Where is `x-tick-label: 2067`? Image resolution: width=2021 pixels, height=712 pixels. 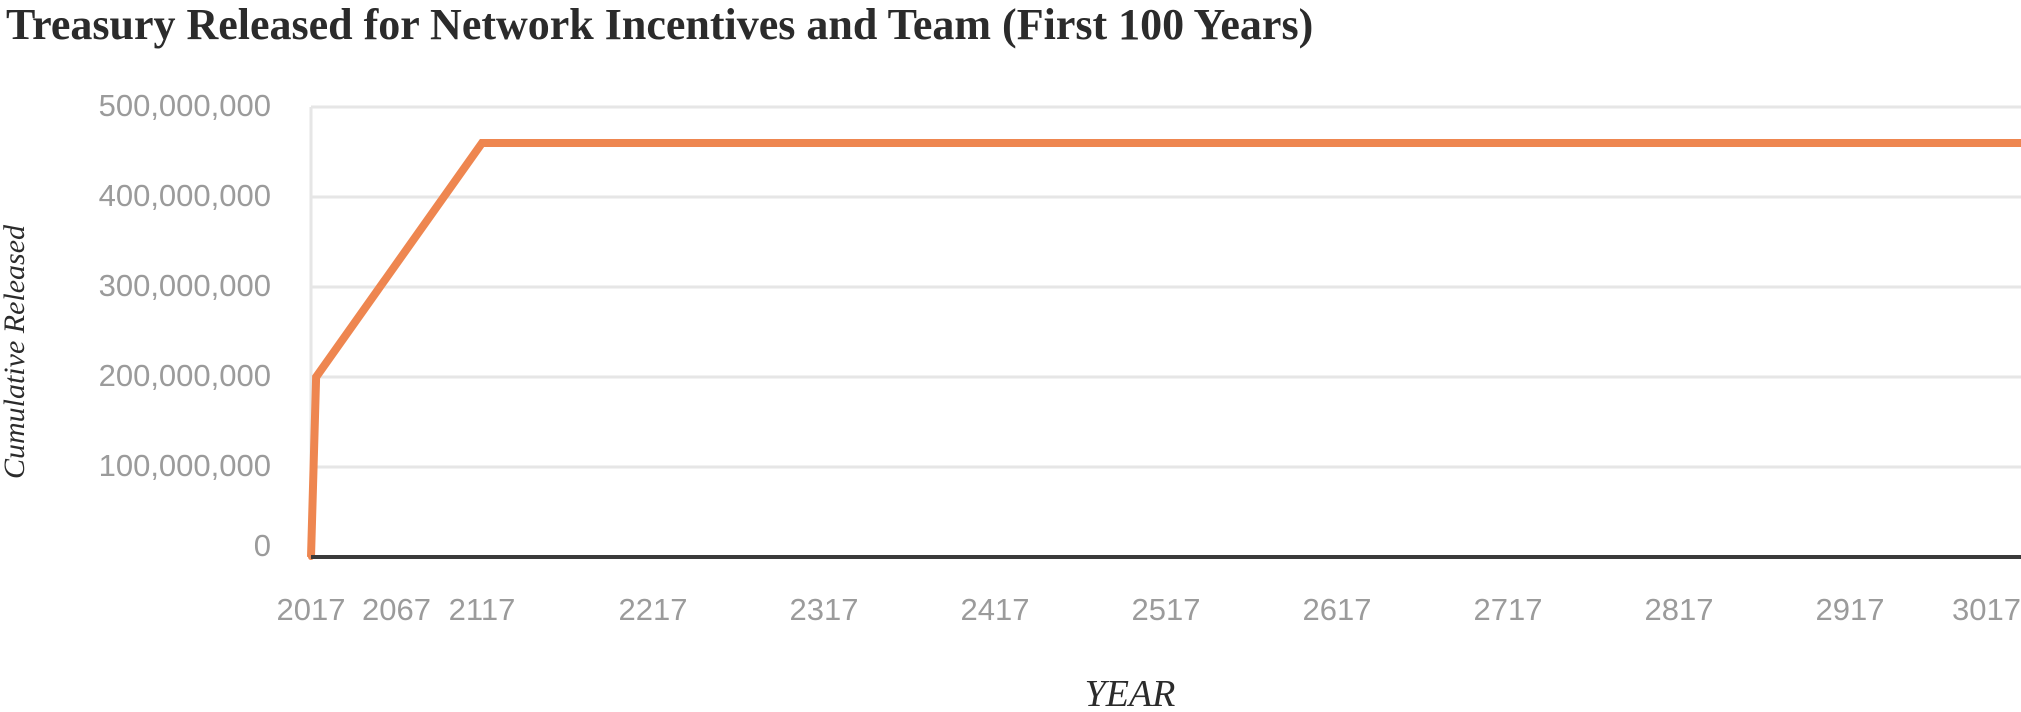 x-tick-label: 2067 is located at coordinates (396, 609).